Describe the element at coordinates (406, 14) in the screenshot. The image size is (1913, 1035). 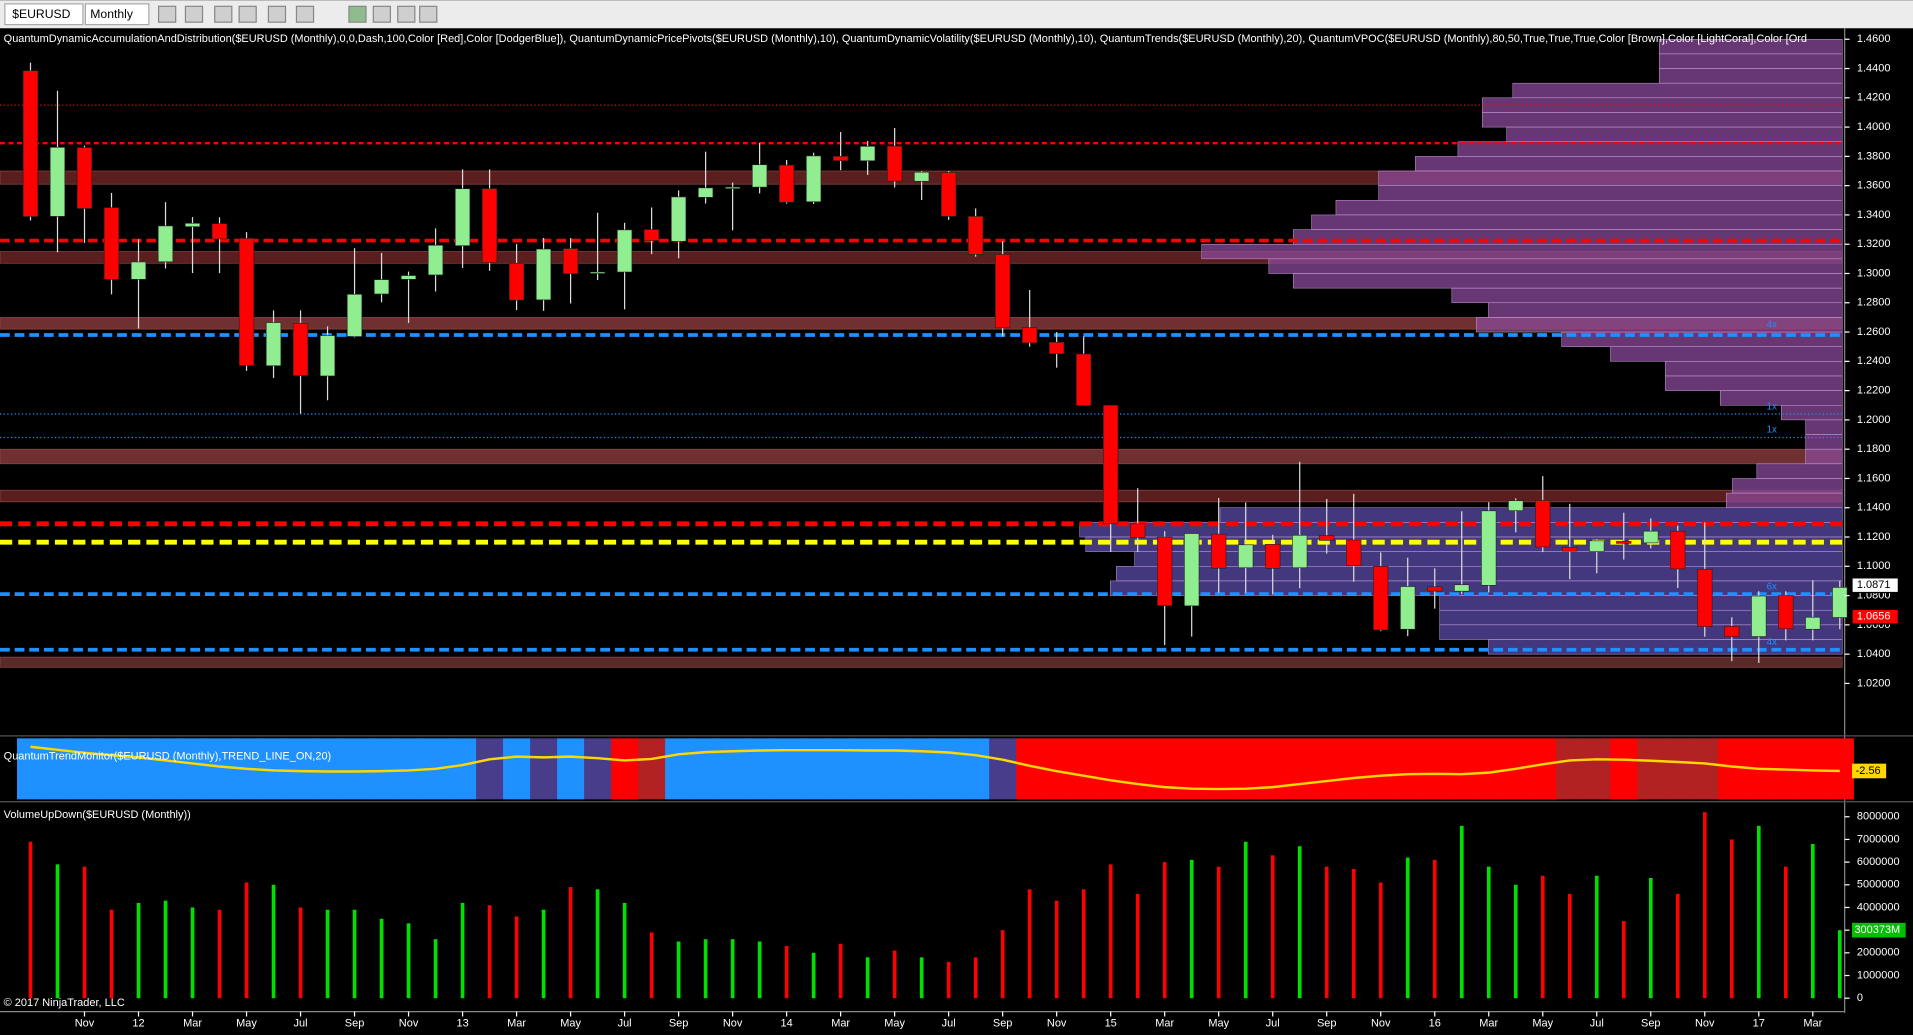
I see `tool-templates` at that location.